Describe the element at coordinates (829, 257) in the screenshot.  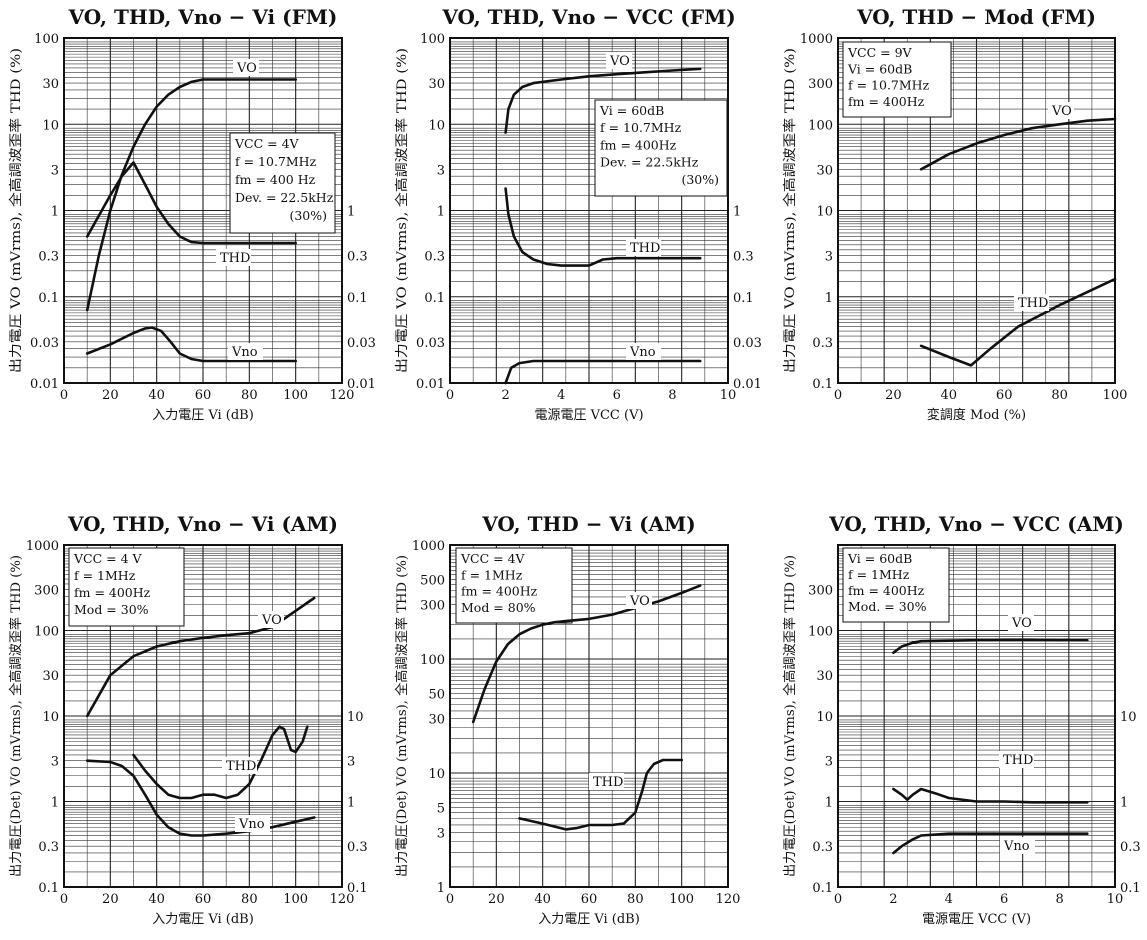
I see `y-tick-label: 3` at that location.